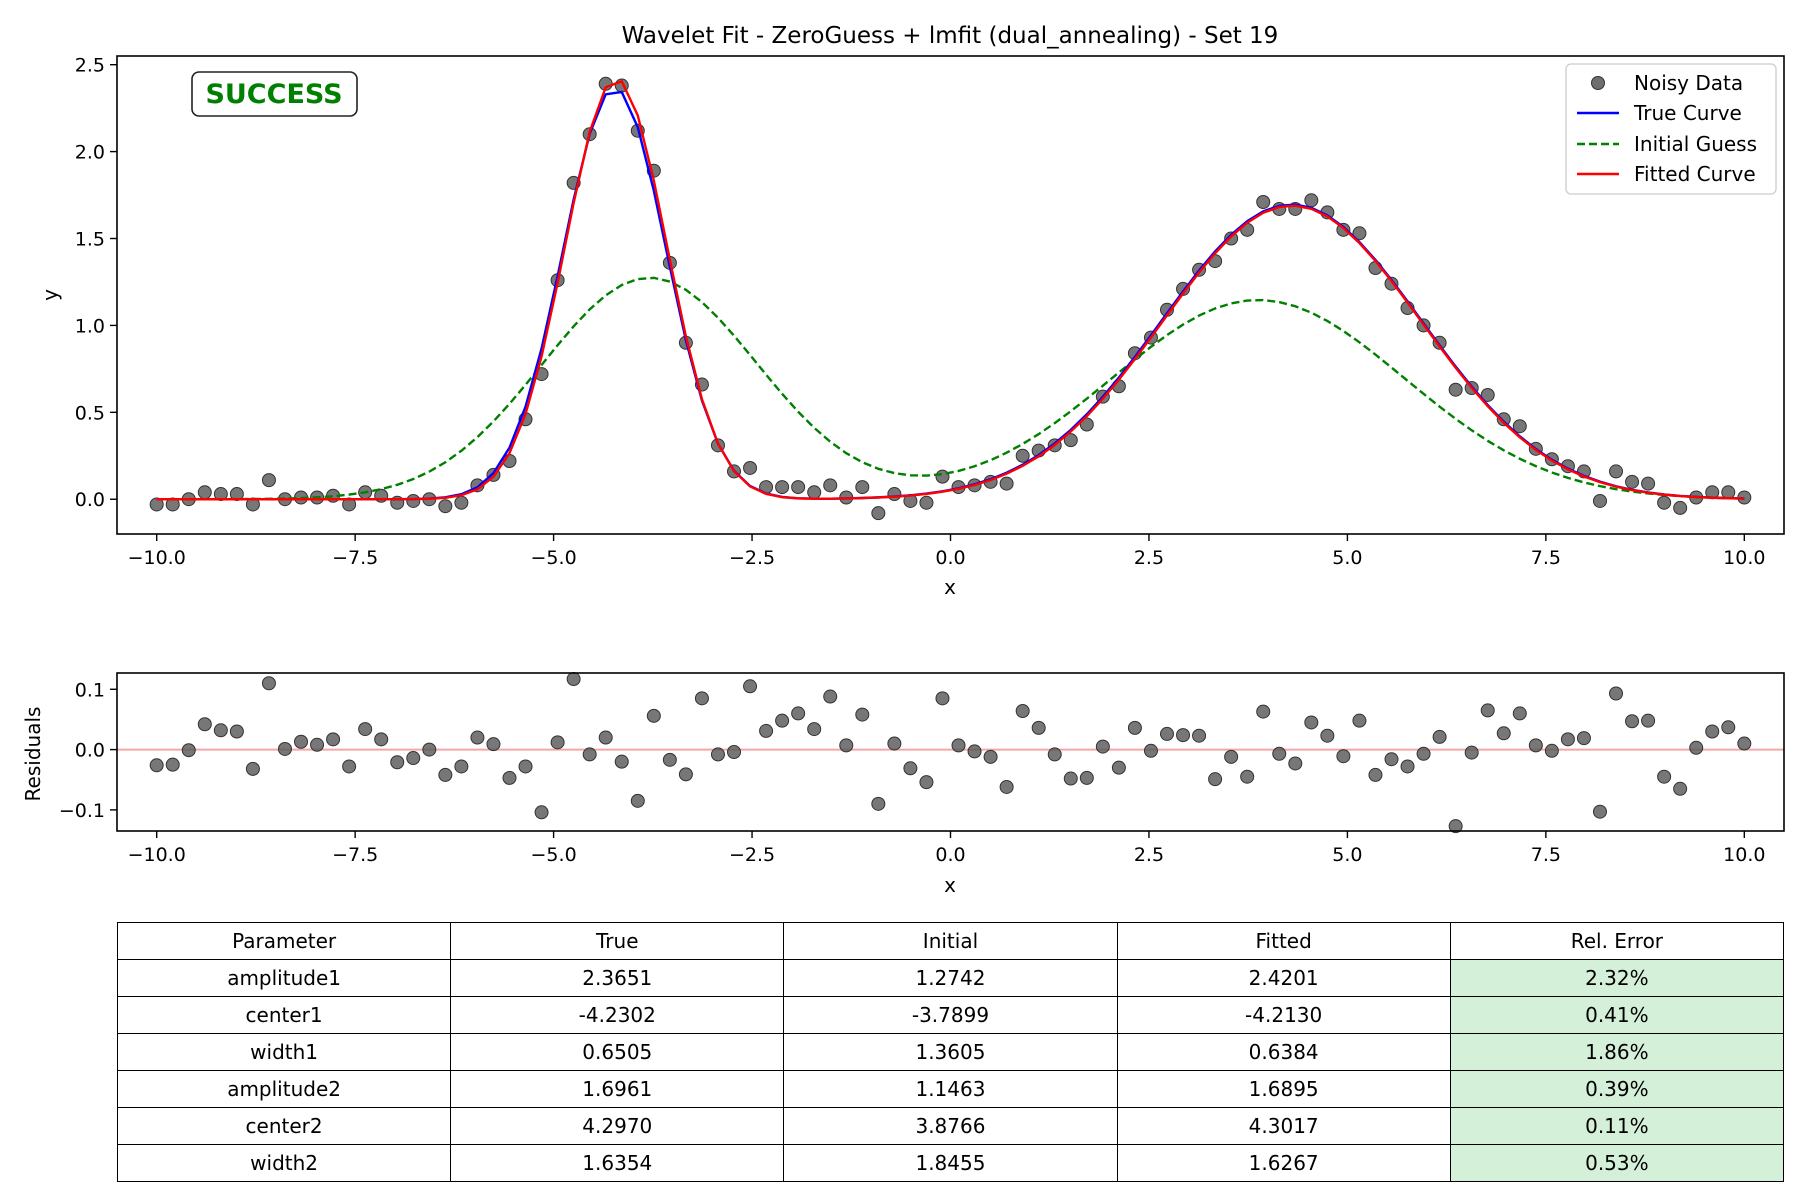 This screenshot has width=1800, height=1200. I want to click on y-tick-label: 0.5, so click(90, 413).